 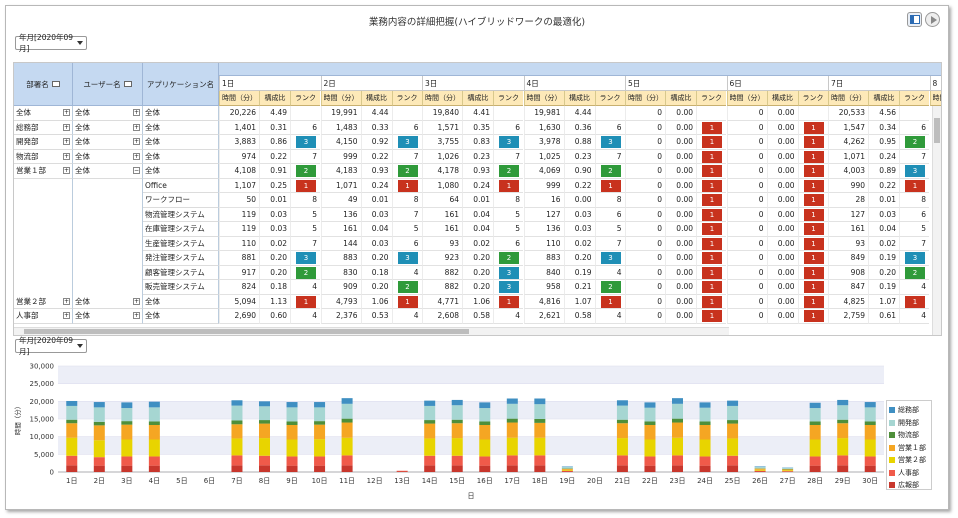 I want to click on layout-tile-icon, so click(x=914, y=19).